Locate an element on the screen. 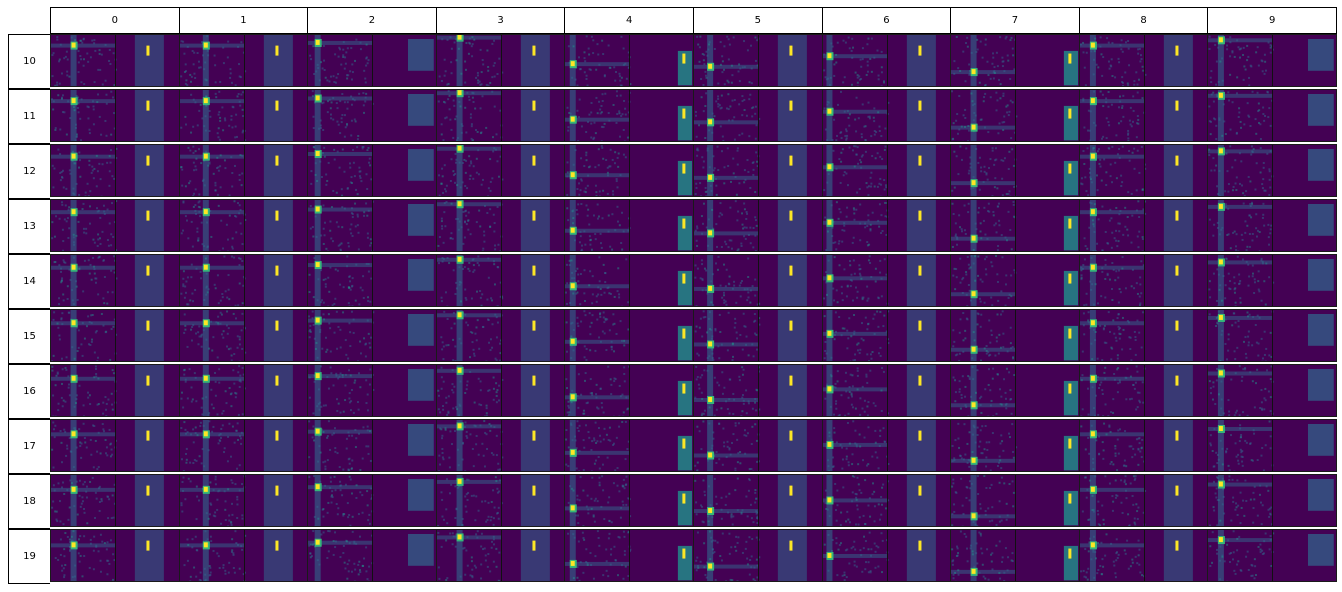  column-header: 5 is located at coordinates (758, 20).